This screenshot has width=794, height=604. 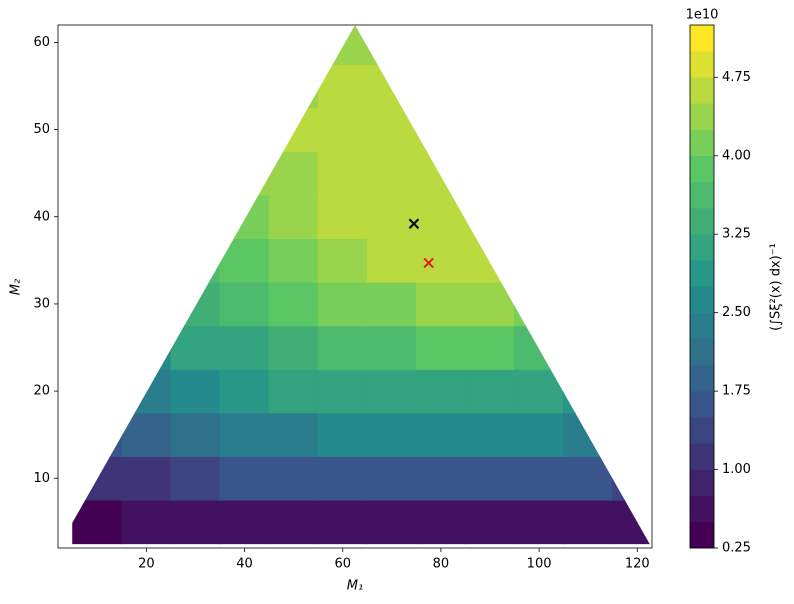 What do you see at coordinates (146, 564) in the screenshot?
I see `x-tick-label: 20` at bounding box center [146, 564].